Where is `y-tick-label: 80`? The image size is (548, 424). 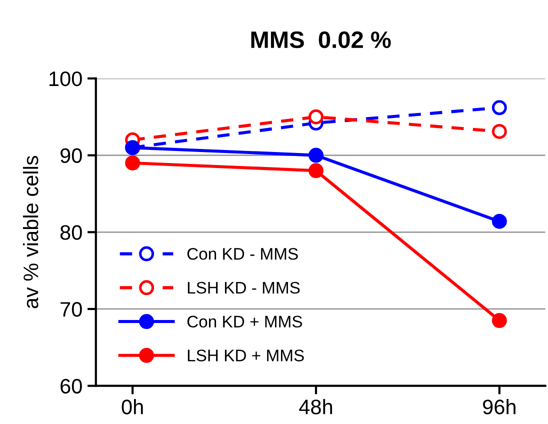 y-tick-label: 80 is located at coordinates (71, 232).